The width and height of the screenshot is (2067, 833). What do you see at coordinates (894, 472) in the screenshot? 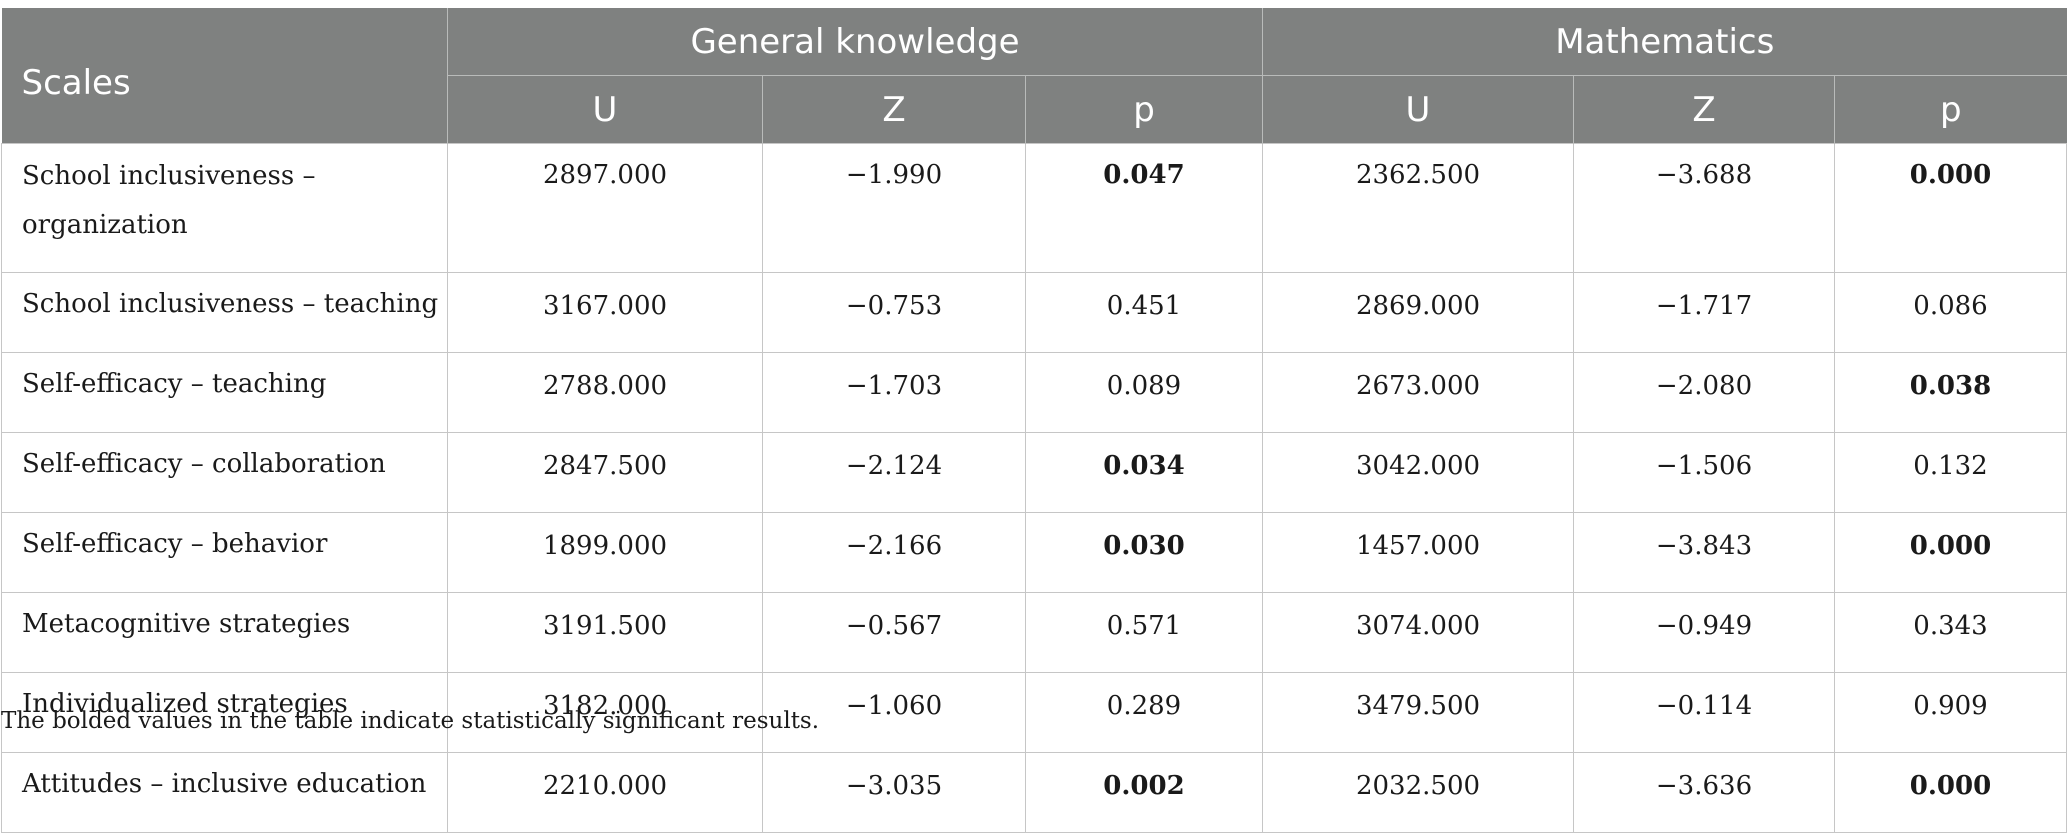
I see `cell: −2.124` at bounding box center [894, 472].